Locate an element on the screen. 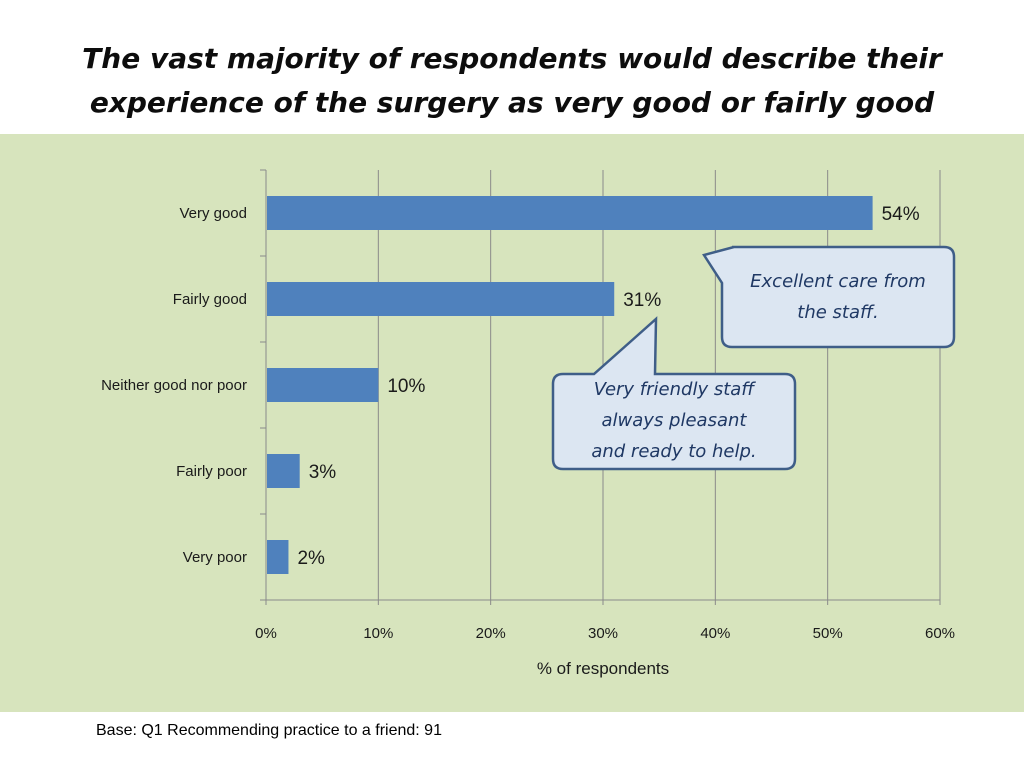  data-label: 2% is located at coordinates (311, 558).